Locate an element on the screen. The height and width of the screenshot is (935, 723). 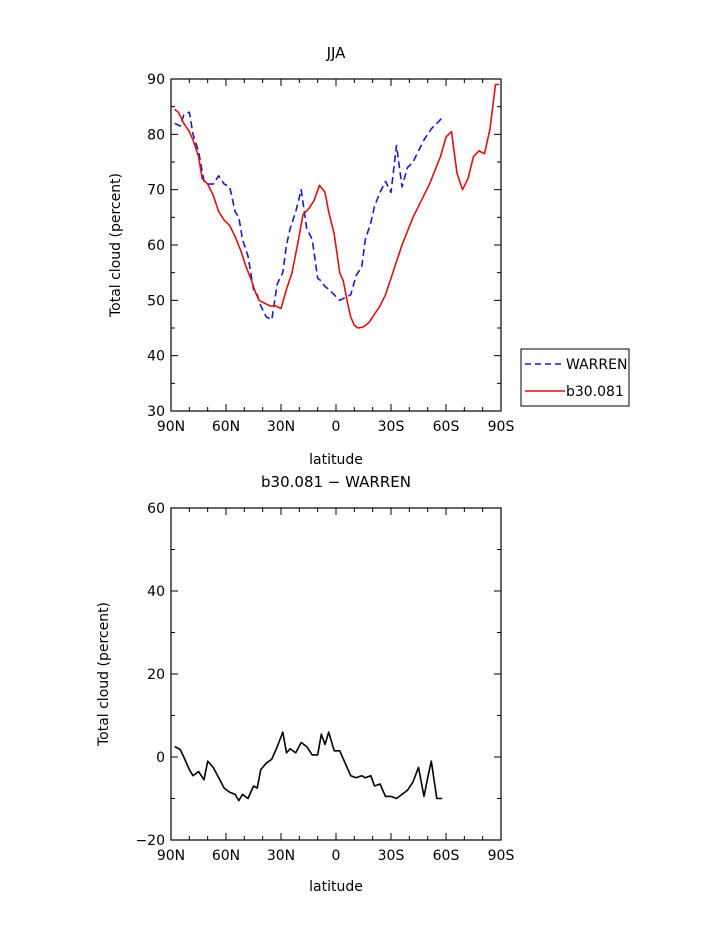
top-series-line-b30081 is located at coordinates (337, 206).